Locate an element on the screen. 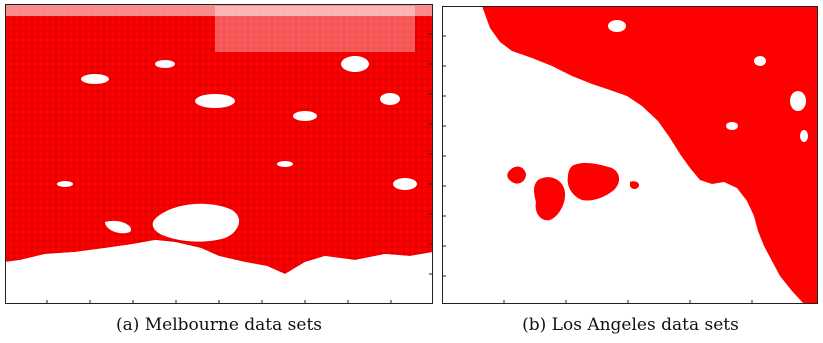  los-angeles-island-data is located at coordinates (573, 191).